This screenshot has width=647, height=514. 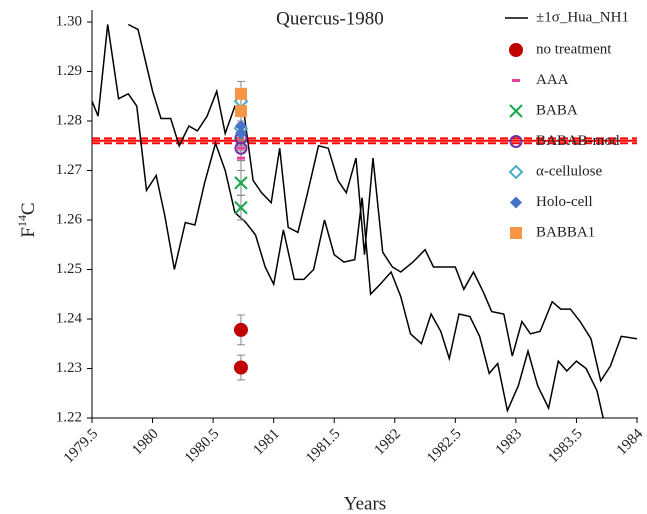 I want to click on x-tick-label: 1983.5, so click(x=565, y=446).